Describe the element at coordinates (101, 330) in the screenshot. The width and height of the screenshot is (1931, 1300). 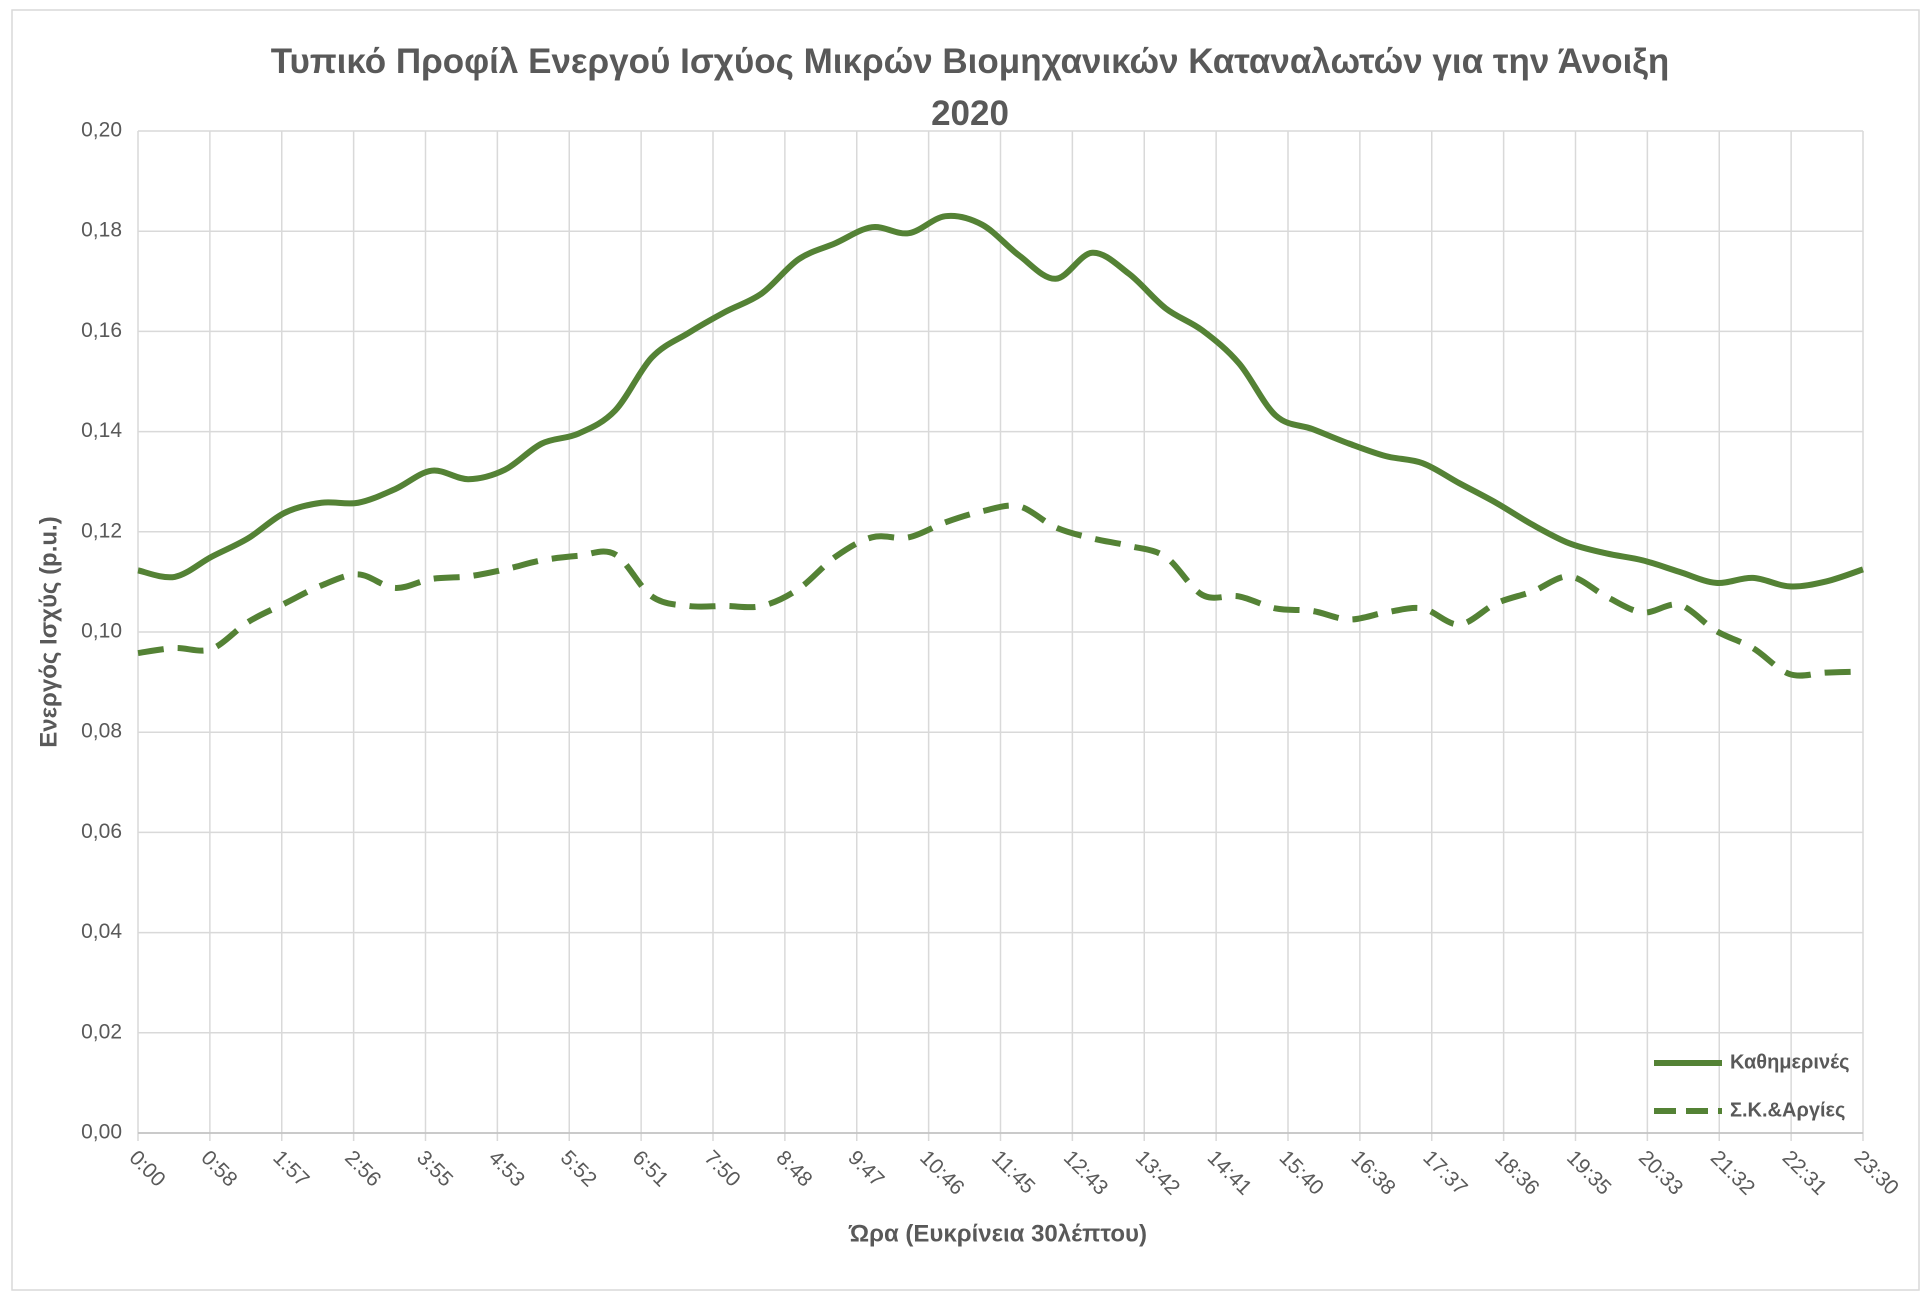
I see `y-tick-label: 0,16` at that location.